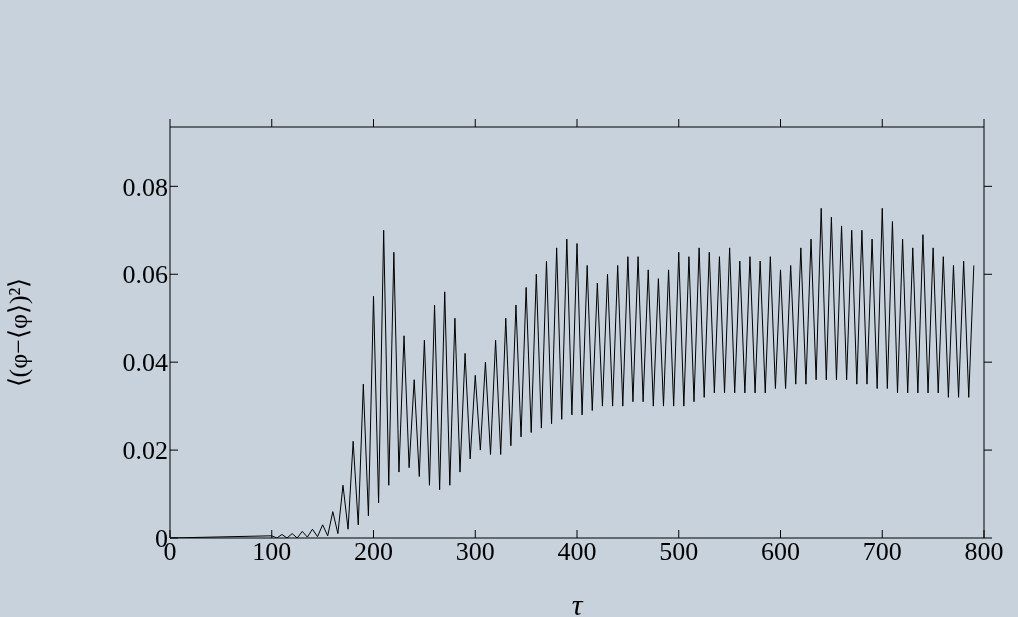  Describe the element at coordinates (373, 552) in the screenshot. I see `x-tick-label: 200` at that location.